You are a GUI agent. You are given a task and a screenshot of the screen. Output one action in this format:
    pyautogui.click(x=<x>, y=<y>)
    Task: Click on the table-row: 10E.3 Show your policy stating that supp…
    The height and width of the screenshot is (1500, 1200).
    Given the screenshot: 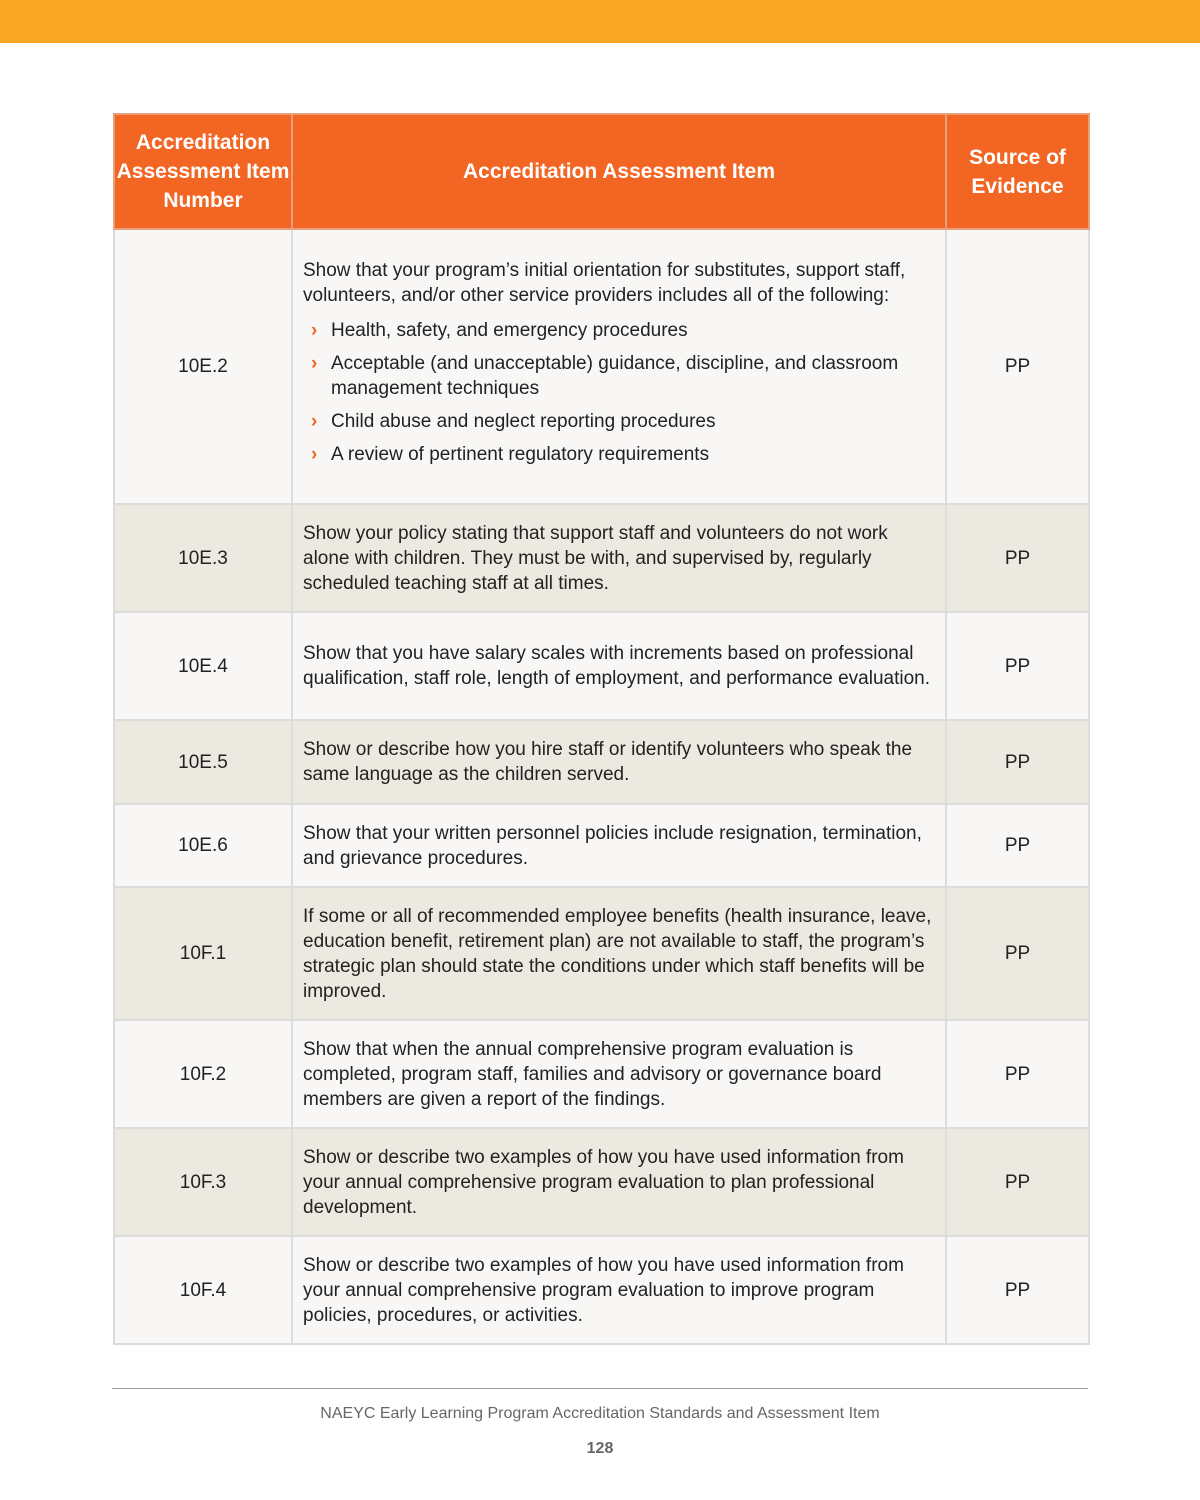 What is the action you would take?
    pyautogui.click(x=601, y=558)
    